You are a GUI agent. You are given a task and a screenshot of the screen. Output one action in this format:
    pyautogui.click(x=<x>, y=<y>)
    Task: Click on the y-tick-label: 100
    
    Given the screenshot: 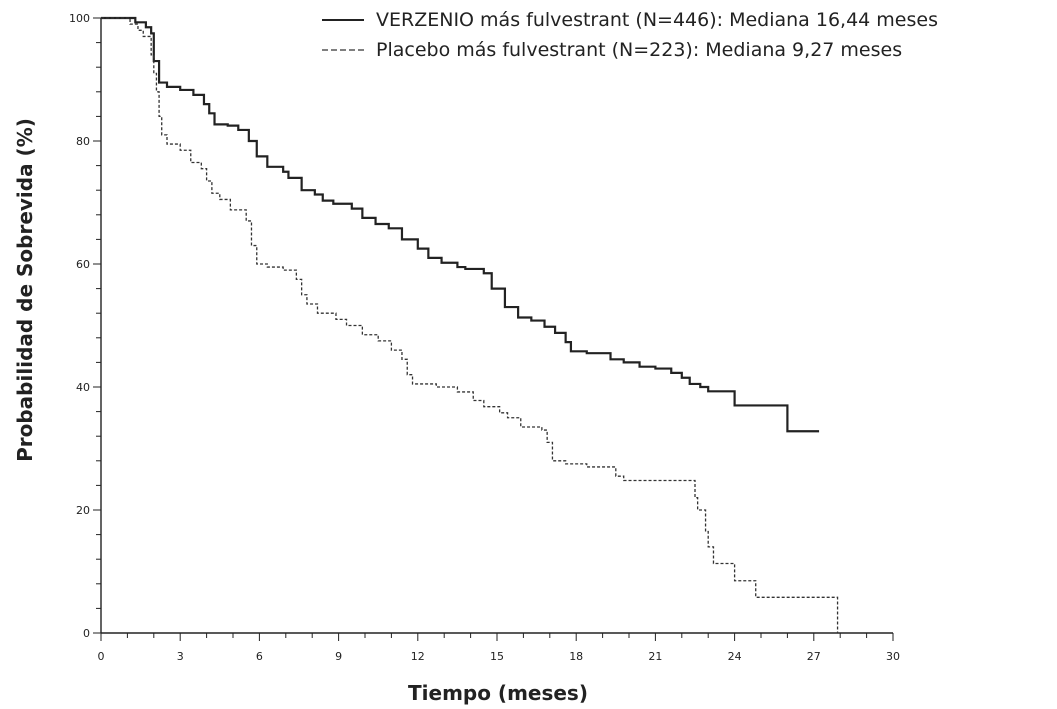 What is the action you would take?
    pyautogui.click(x=79, y=18)
    